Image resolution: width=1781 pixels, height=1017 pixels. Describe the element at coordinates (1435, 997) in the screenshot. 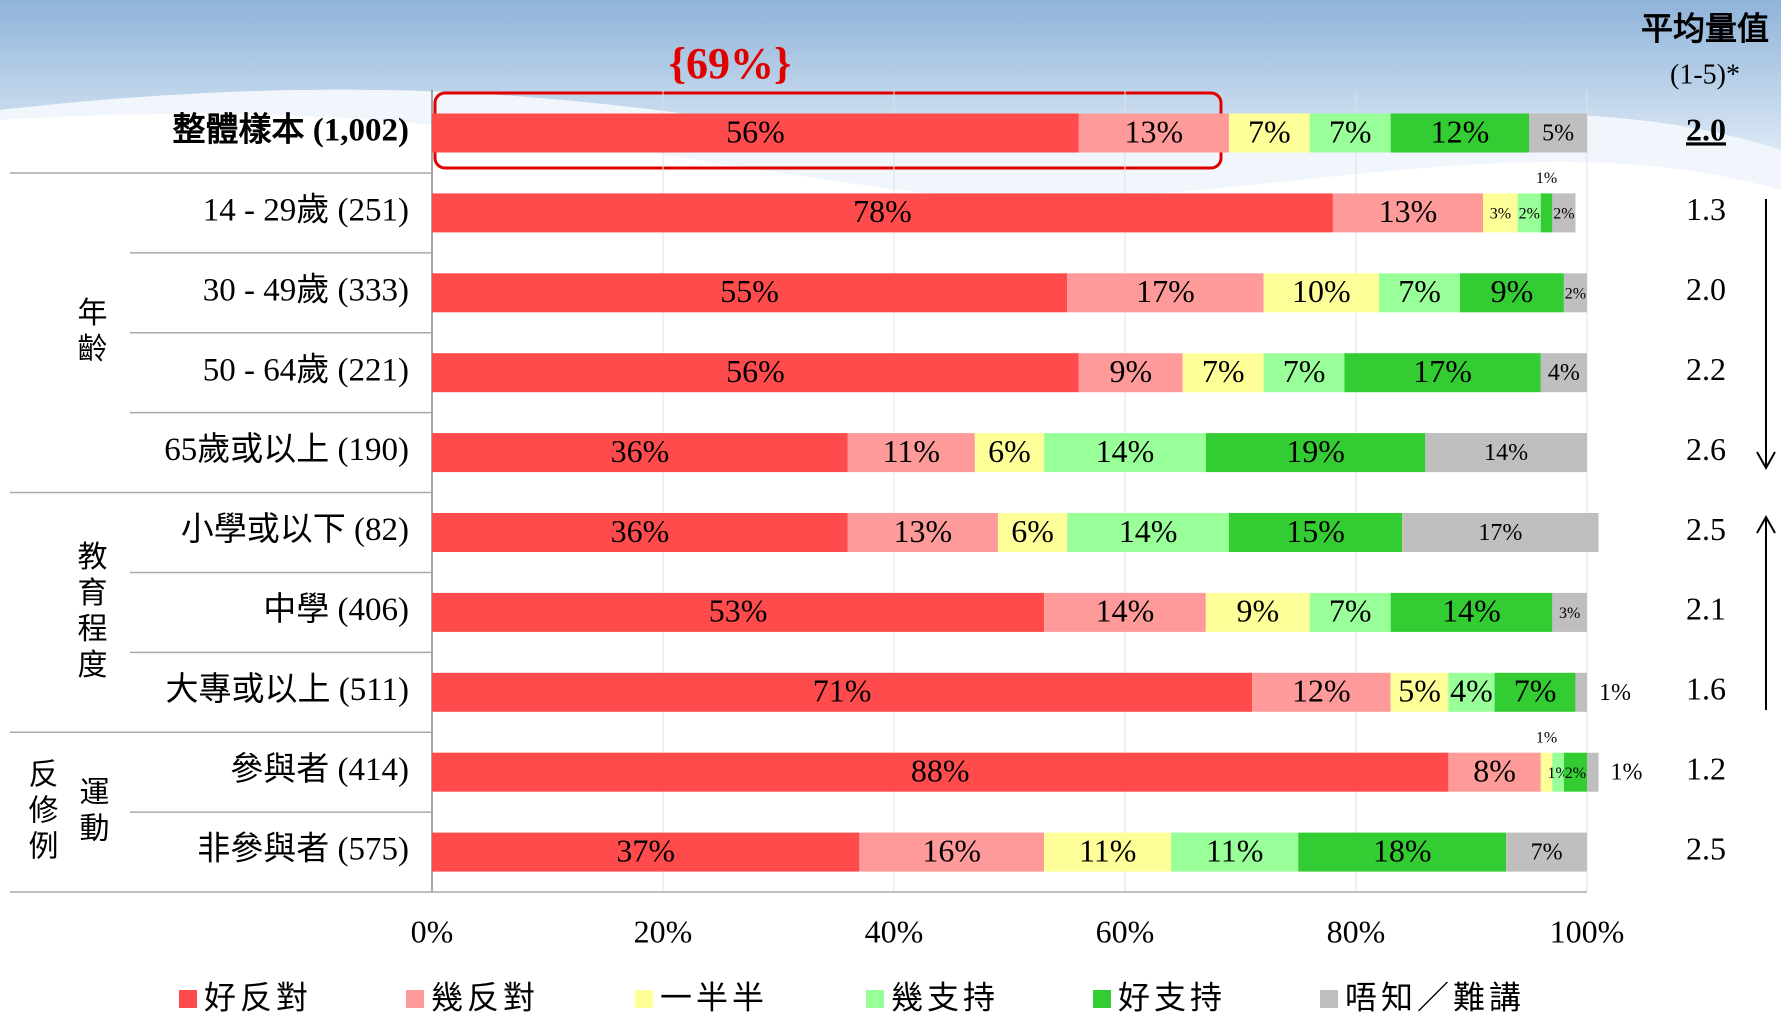

I see `legend-label: 唔知／難講` at that location.